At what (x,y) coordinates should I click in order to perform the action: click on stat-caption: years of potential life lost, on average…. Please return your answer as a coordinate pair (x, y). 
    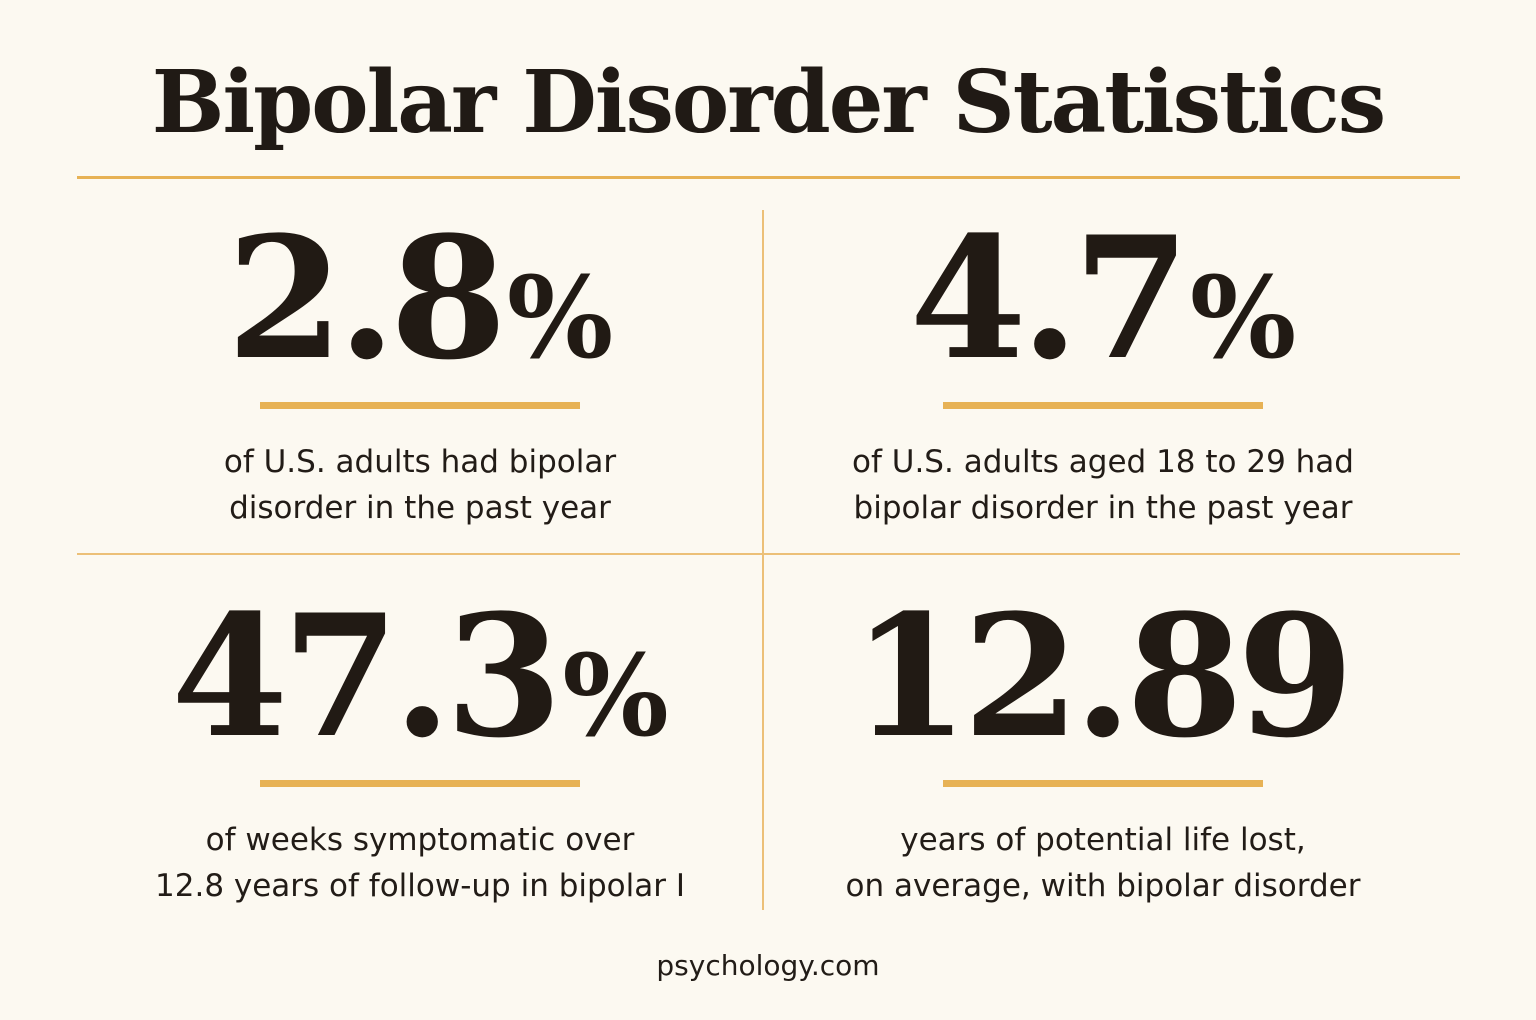
    Looking at the image, I should click on (1103, 863).